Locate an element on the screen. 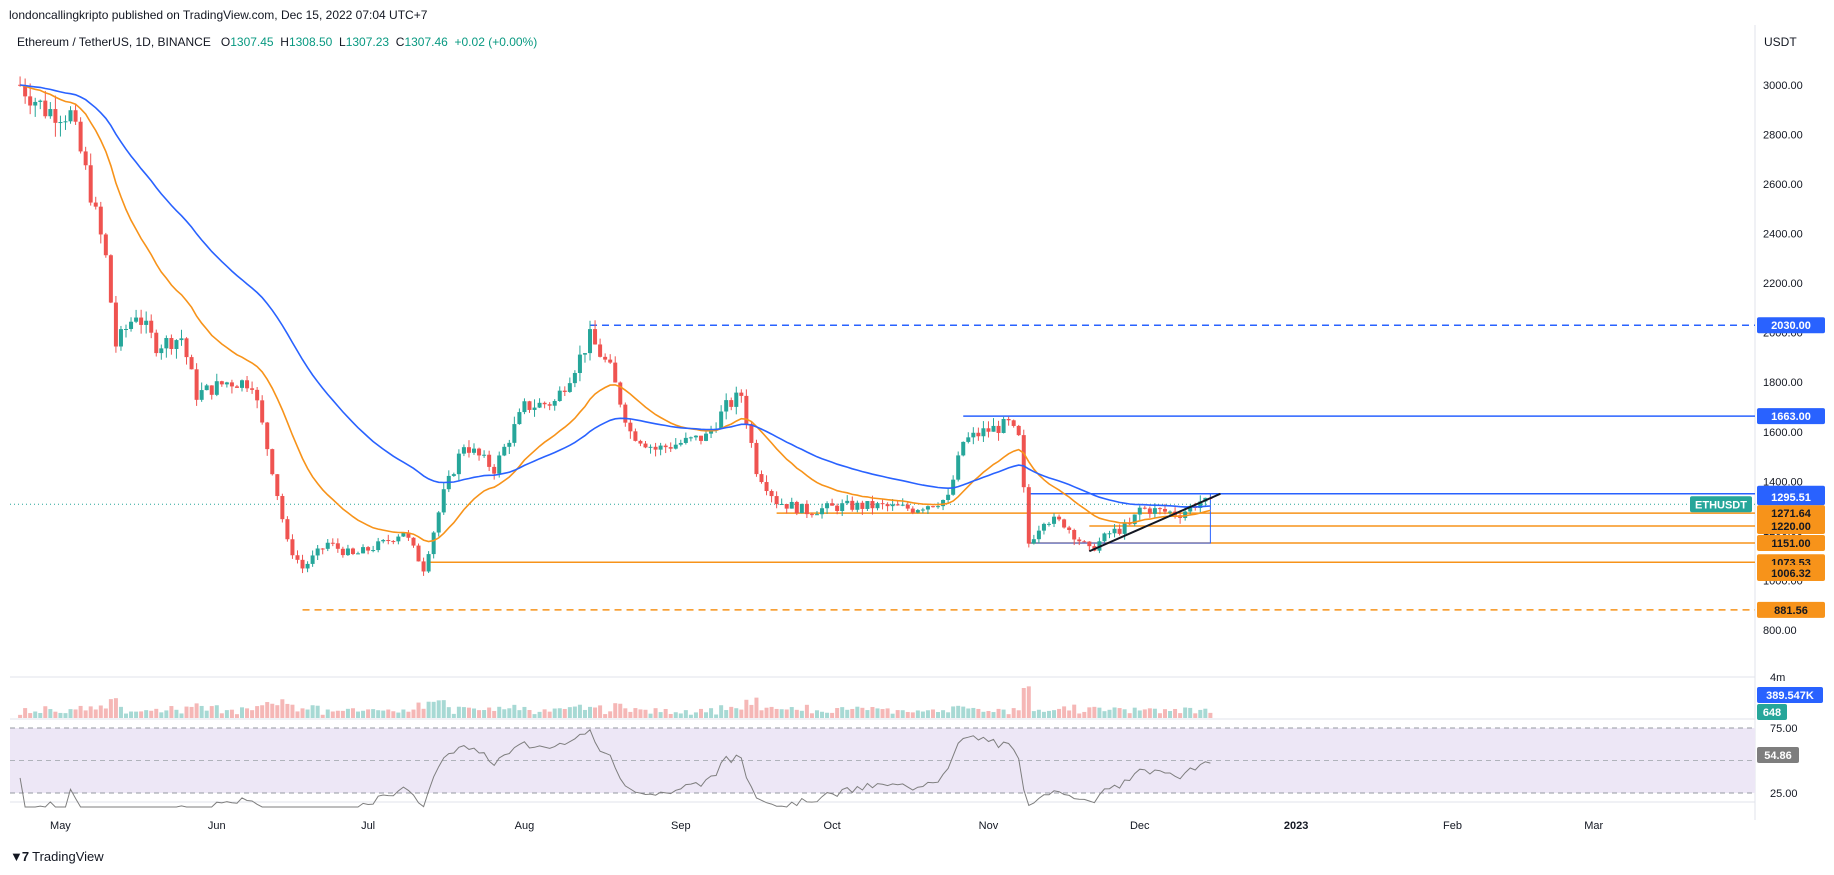  x-tick-label: Aug is located at coordinates (525, 826).